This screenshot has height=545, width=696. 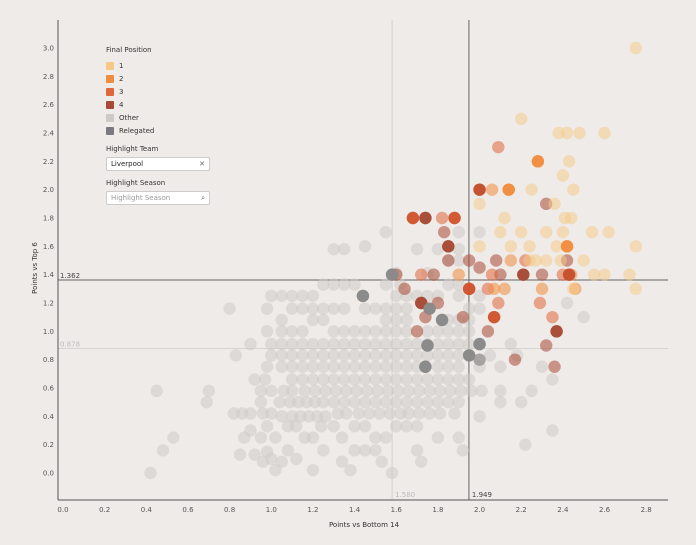 I want to click on legend-item: 2, so click(x=161, y=78).